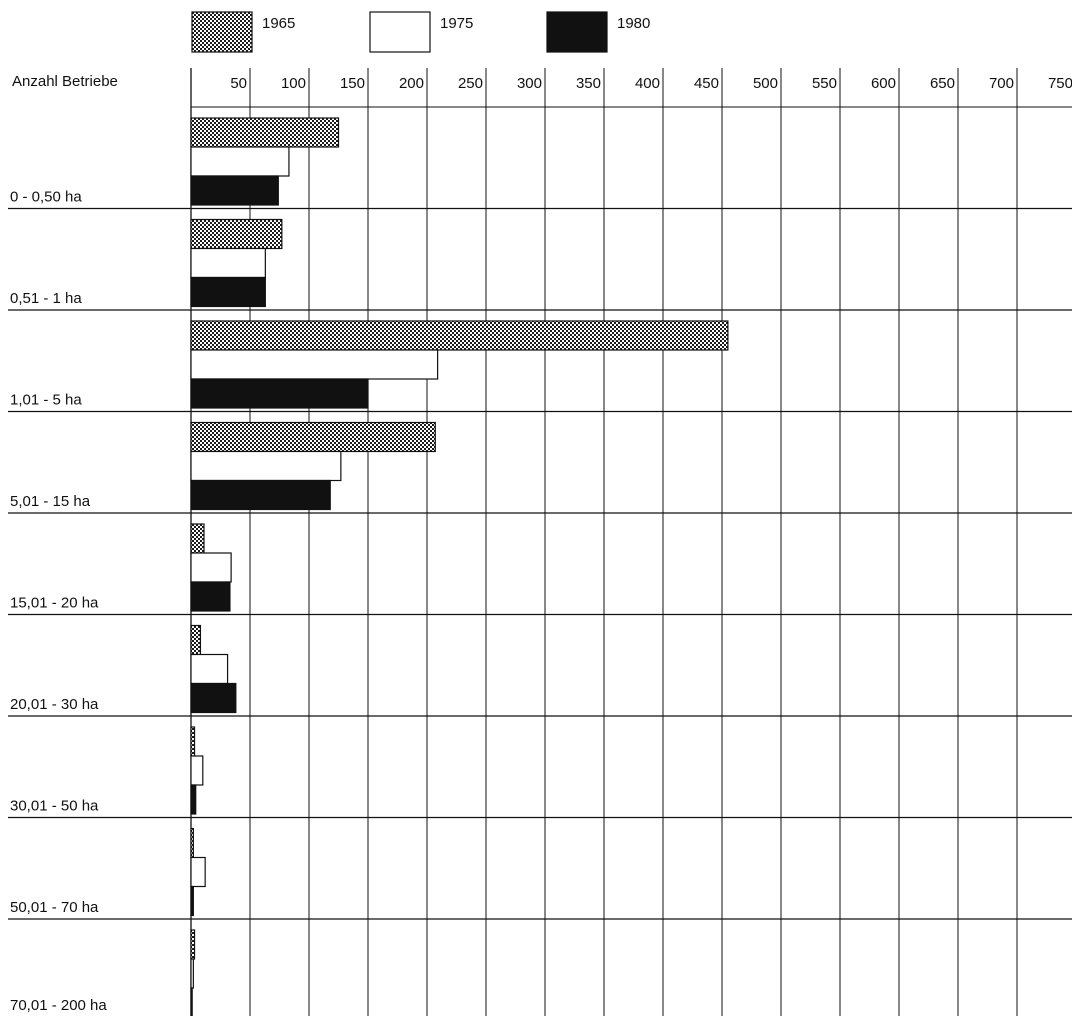 The height and width of the screenshot is (1016, 1072). Describe the element at coordinates (46, 197) in the screenshot. I see `category-label: 0 - 0,50 ha` at that location.